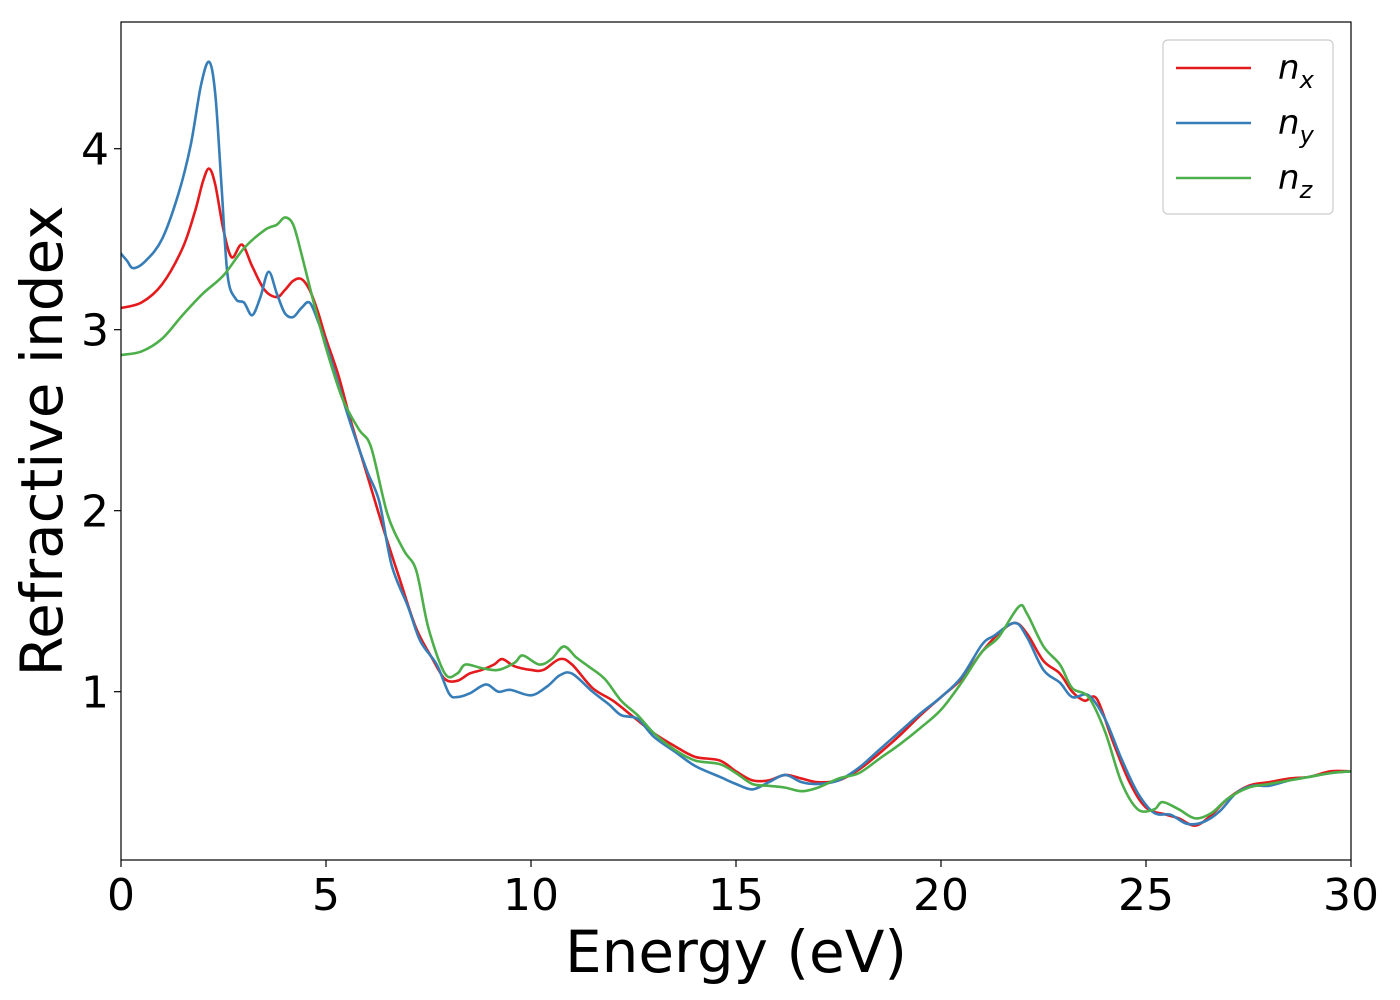  I want to click on x-tick-label: 10, so click(531, 895).